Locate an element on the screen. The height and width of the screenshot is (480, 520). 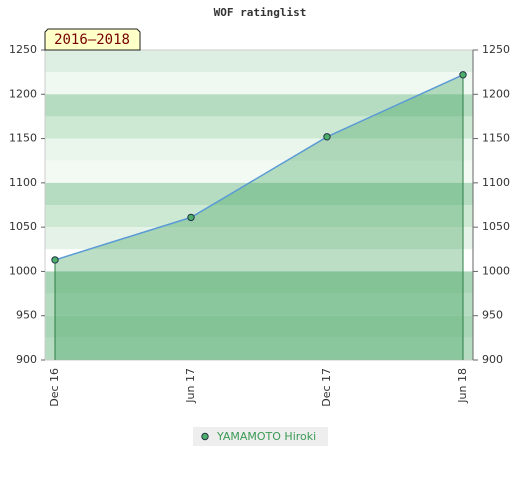
y2-tick-label: 1100 is located at coordinates (496, 182).